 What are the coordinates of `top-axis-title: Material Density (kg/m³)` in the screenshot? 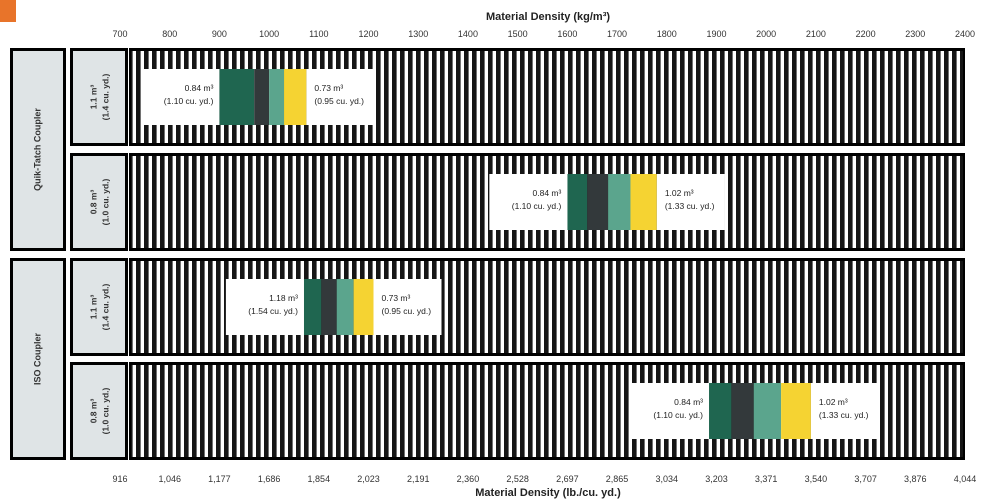 It's located at (548, 17).